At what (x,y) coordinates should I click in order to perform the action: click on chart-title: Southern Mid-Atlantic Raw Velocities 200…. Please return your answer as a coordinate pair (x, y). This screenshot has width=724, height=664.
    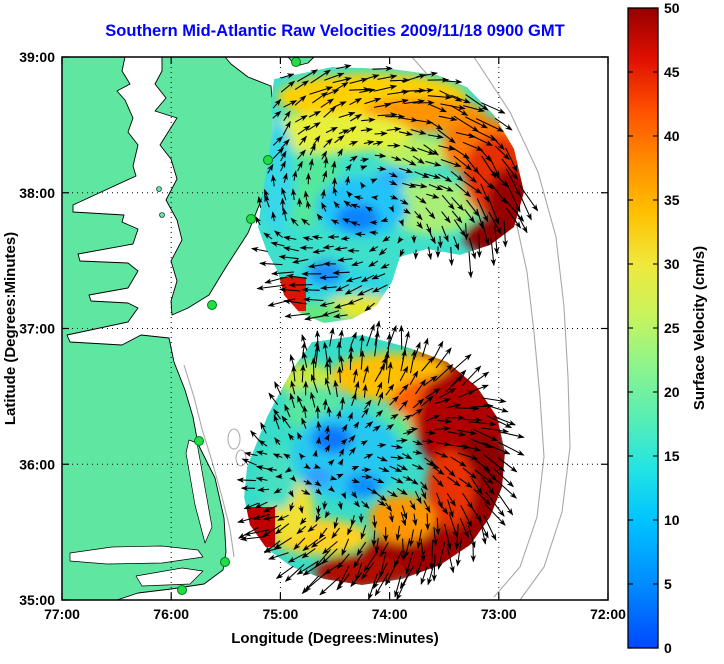
    Looking at the image, I should click on (334, 31).